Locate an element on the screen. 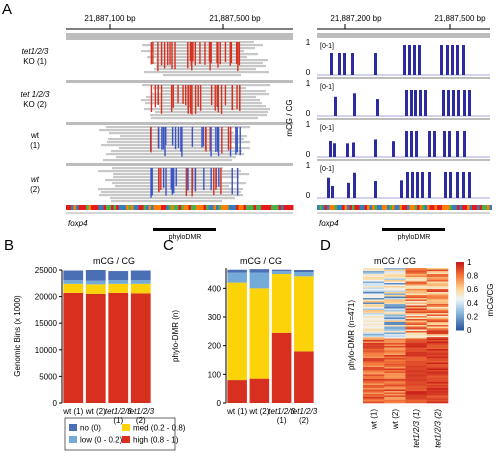 The image size is (500, 457). x-tick-label: (2) is located at coordinates (304, 420).